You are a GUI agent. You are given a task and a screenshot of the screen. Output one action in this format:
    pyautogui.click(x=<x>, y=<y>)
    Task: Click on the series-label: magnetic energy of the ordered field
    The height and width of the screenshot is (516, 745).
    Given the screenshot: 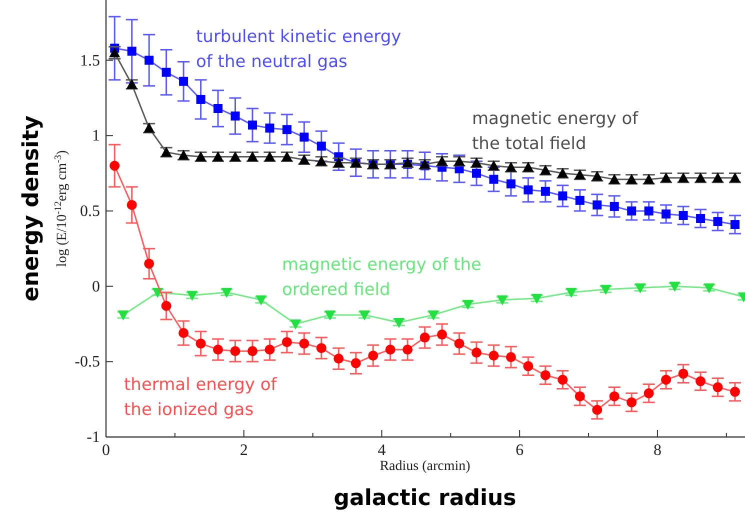 What is the action you would take?
    pyautogui.click(x=382, y=277)
    